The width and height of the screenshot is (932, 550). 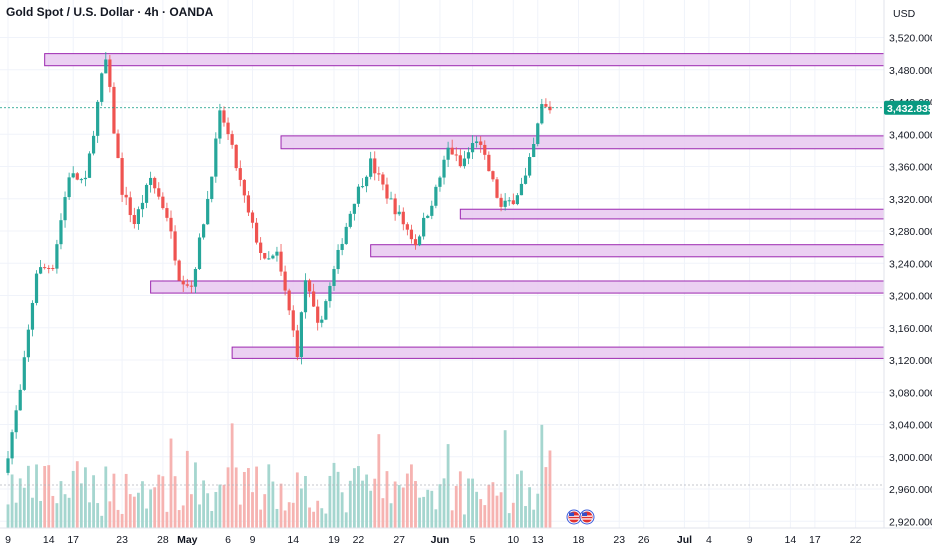 What do you see at coordinates (279, 475) in the screenshot?
I see `volume-bars` at bounding box center [279, 475].